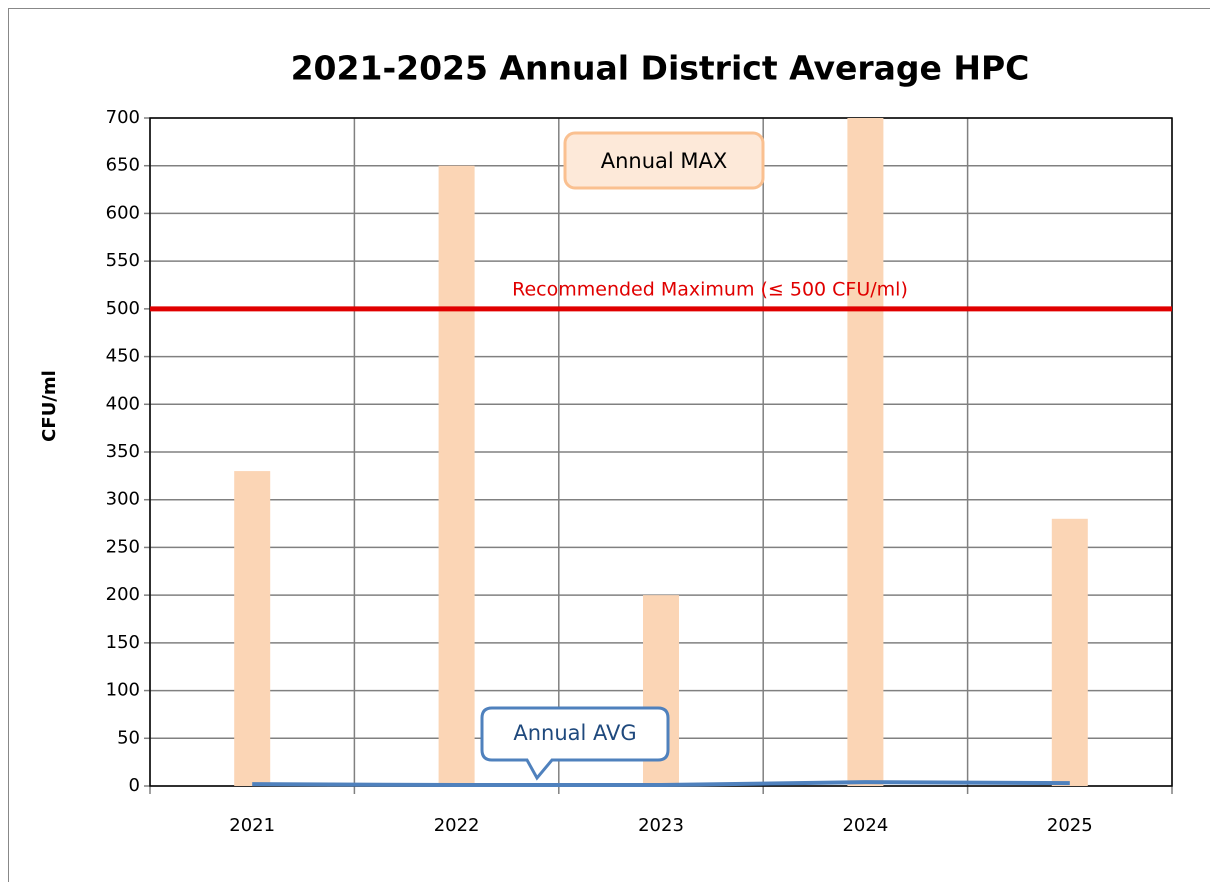 This screenshot has height=882, width=1210. Describe the element at coordinates (123, 260) in the screenshot. I see `y-tick-label: 550` at that location.